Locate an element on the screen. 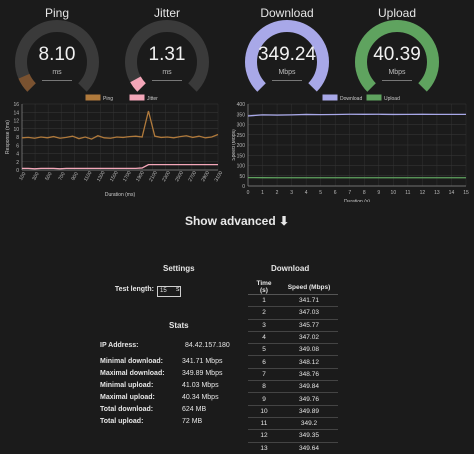  time-cell: 6 is located at coordinates (264, 362).